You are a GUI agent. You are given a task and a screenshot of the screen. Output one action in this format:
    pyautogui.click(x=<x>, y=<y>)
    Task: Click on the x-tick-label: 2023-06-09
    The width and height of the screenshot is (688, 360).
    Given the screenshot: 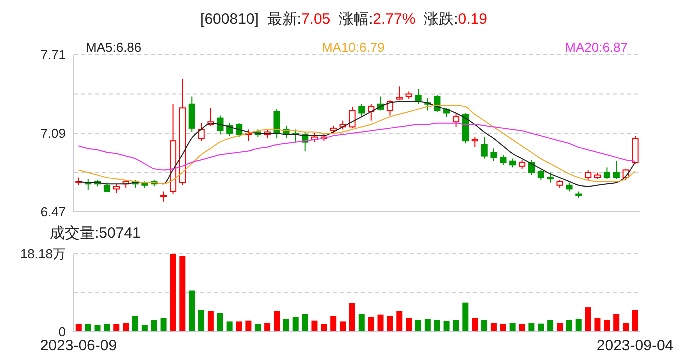 What is the action you would take?
    pyautogui.click(x=79, y=346)
    